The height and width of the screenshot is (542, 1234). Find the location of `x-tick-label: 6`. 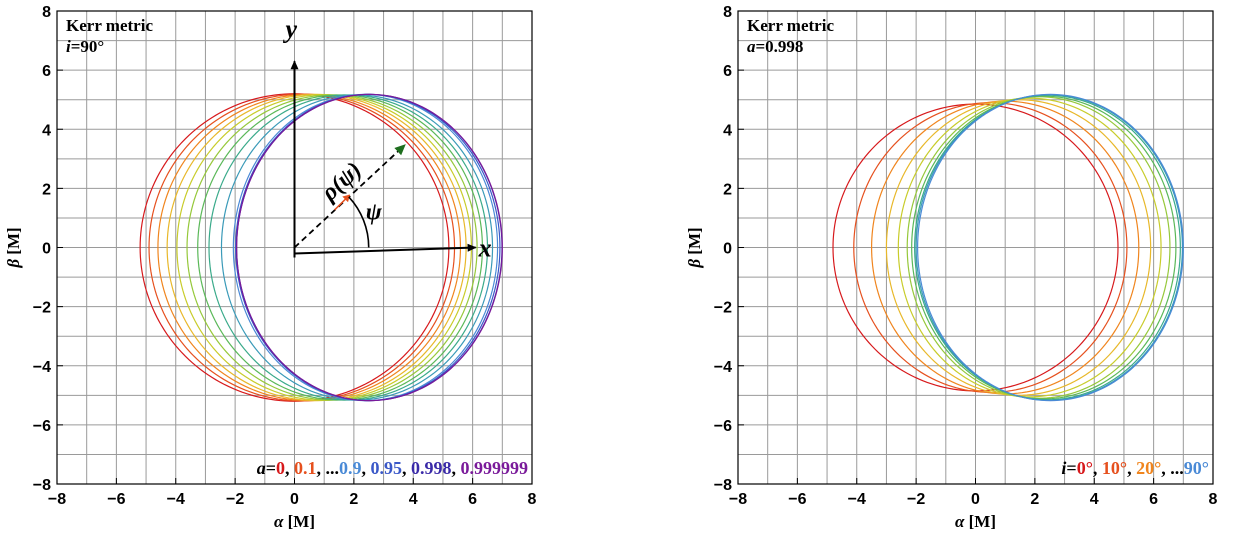

x-tick-label: 6 is located at coordinates (472, 499).